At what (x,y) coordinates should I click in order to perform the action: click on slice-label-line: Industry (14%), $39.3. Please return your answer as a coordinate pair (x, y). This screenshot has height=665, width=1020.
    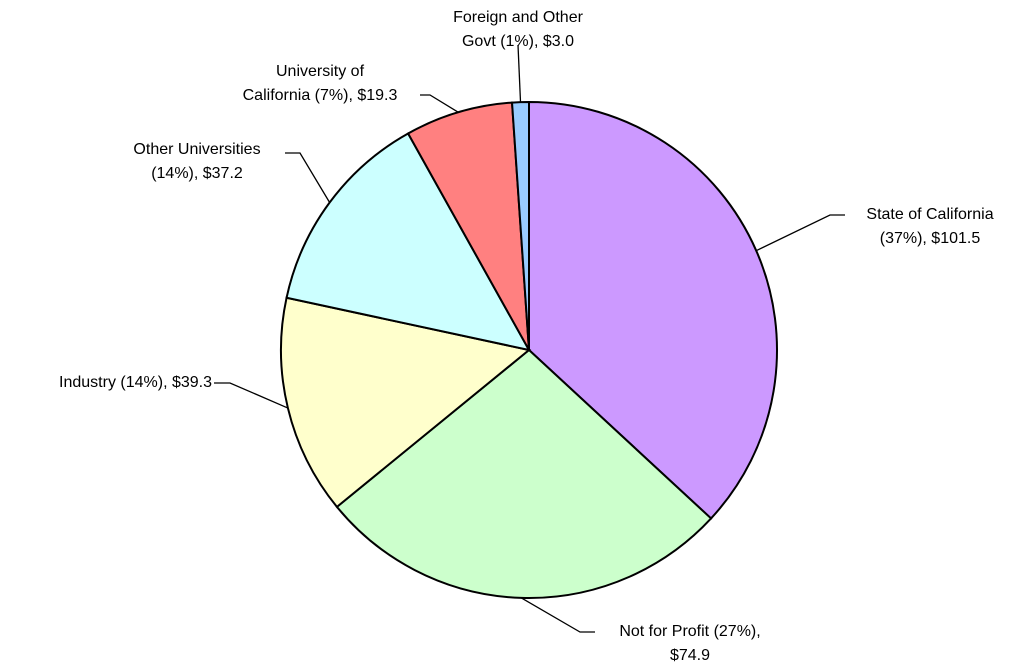
    Looking at the image, I should click on (135, 382).